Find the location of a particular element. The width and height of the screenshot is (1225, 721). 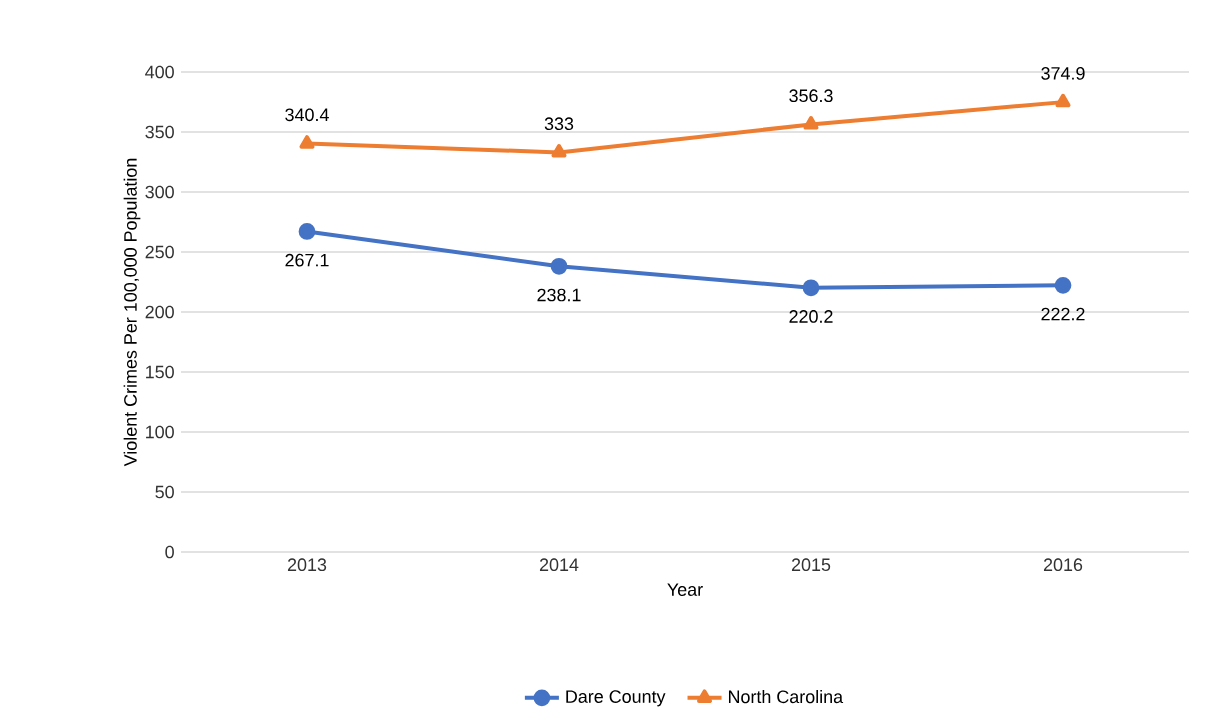

data-label: 333 is located at coordinates (559, 124).